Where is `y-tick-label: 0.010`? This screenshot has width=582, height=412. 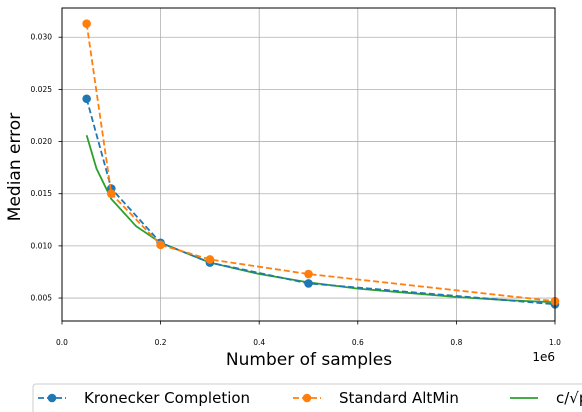 y-tick-label: 0.010 is located at coordinates (42, 245).